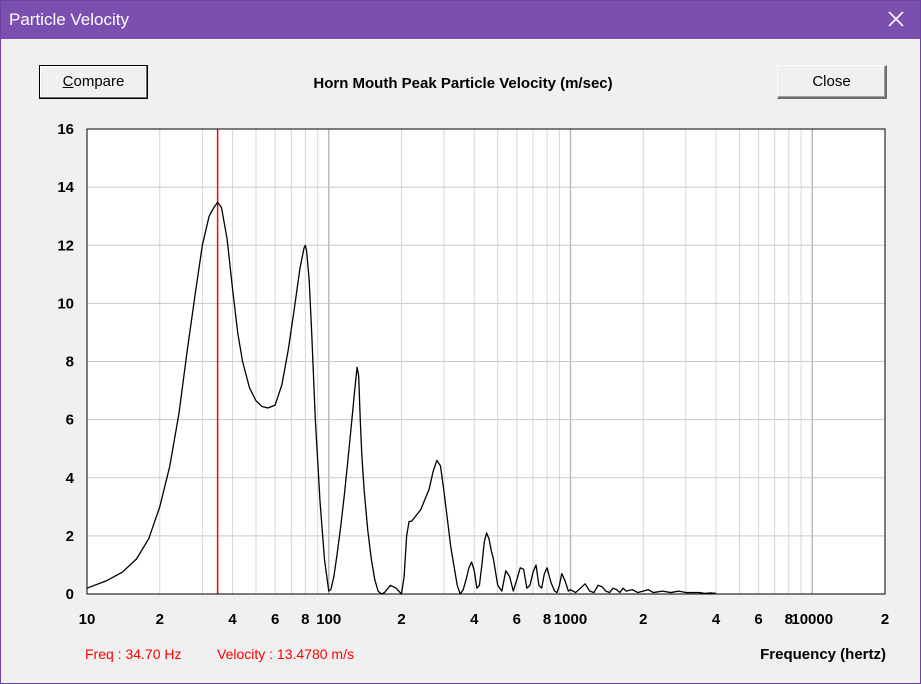 Image resolution: width=921 pixels, height=684 pixels. What do you see at coordinates (70, 478) in the screenshot?
I see `y-tick-label: 4` at bounding box center [70, 478].